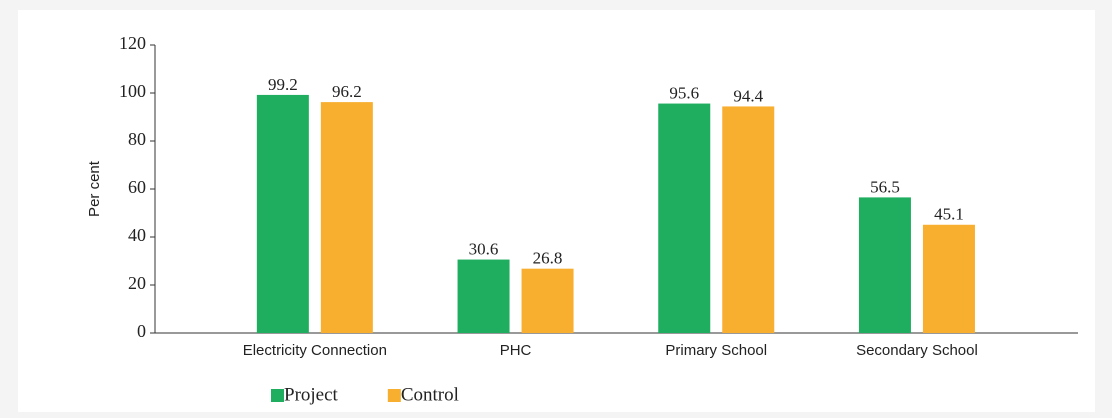 The image size is (1112, 418). What do you see at coordinates (137, 187) in the screenshot?
I see `y-tick-label: 60` at bounding box center [137, 187].